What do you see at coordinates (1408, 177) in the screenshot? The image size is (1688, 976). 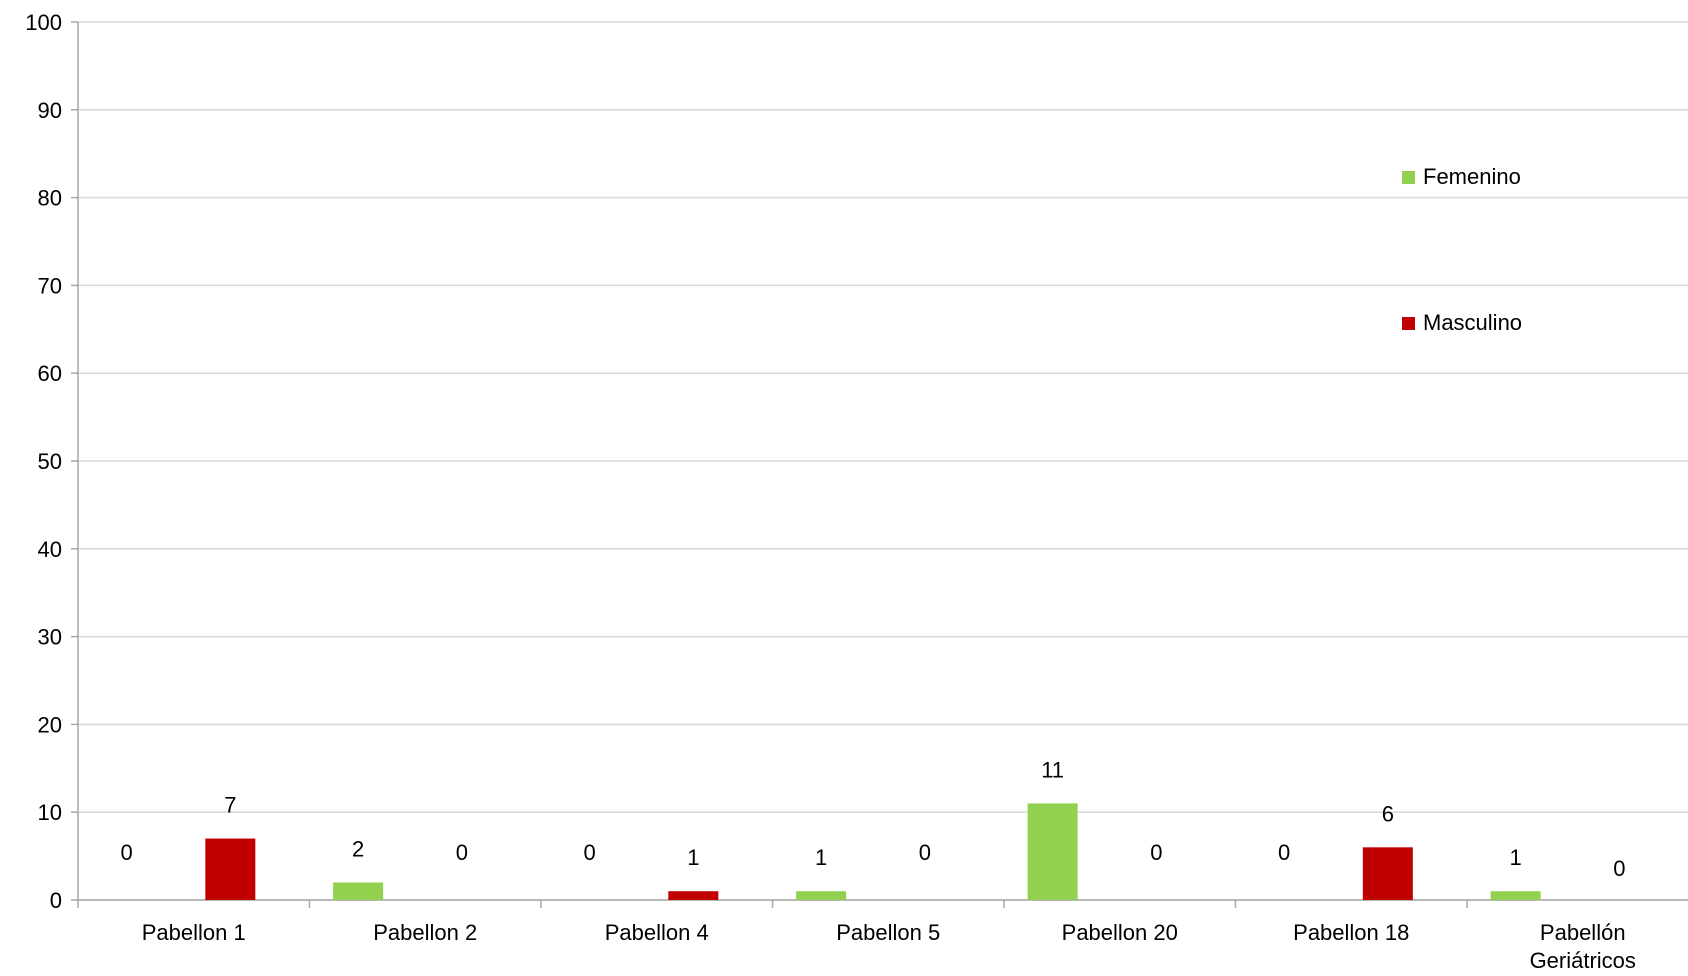 I see `legend-swatch-femenino` at bounding box center [1408, 177].